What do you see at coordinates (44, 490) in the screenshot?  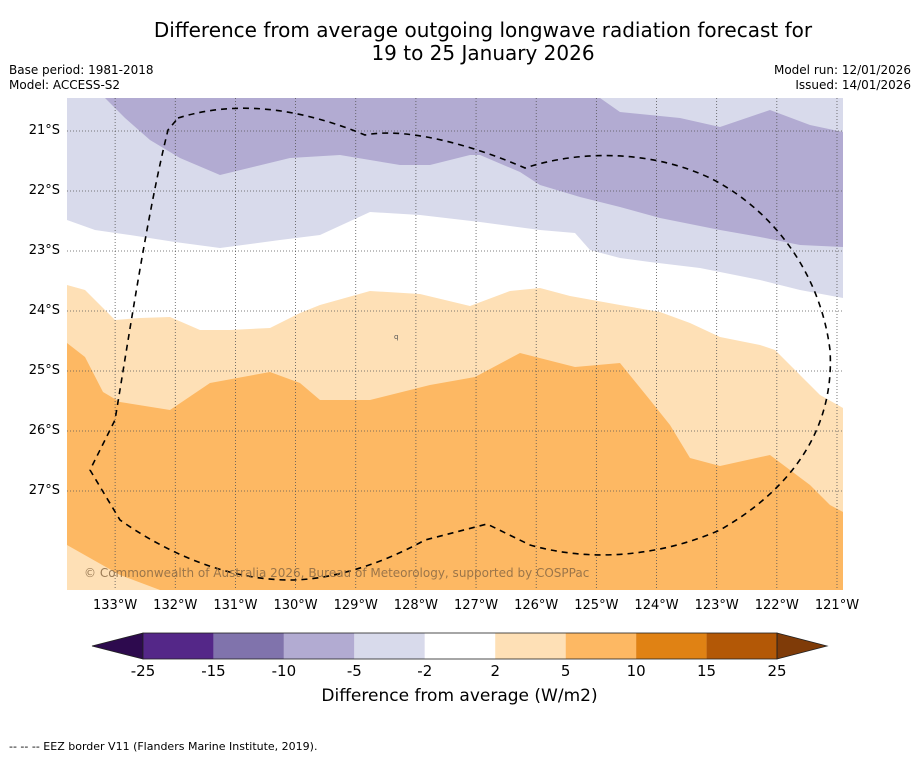 I see `lat-tick-label: 27°S` at bounding box center [44, 490].